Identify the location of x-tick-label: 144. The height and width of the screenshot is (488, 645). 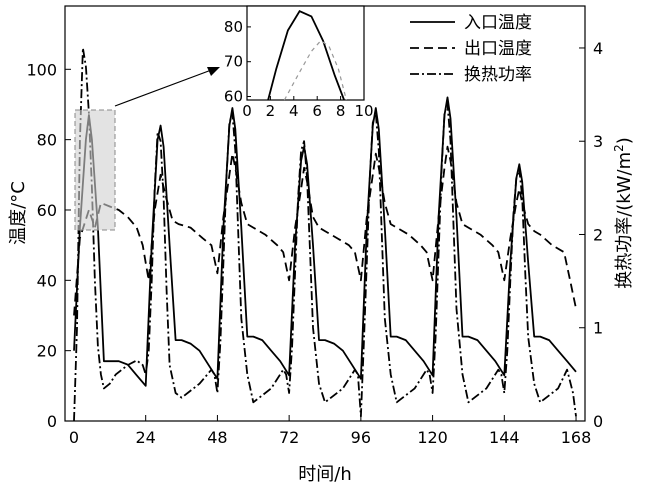
(504, 437).